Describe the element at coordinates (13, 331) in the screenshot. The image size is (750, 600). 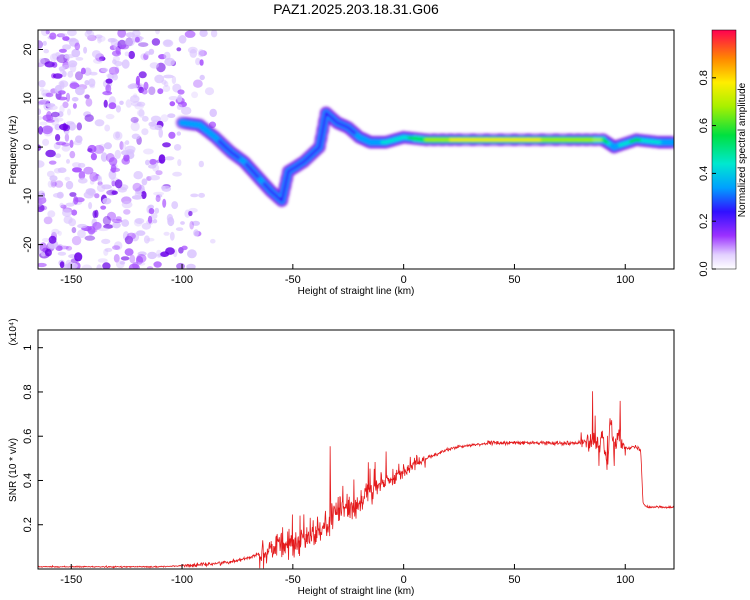
I see `bottom-y-multiplier: (x10⁴)` at that location.